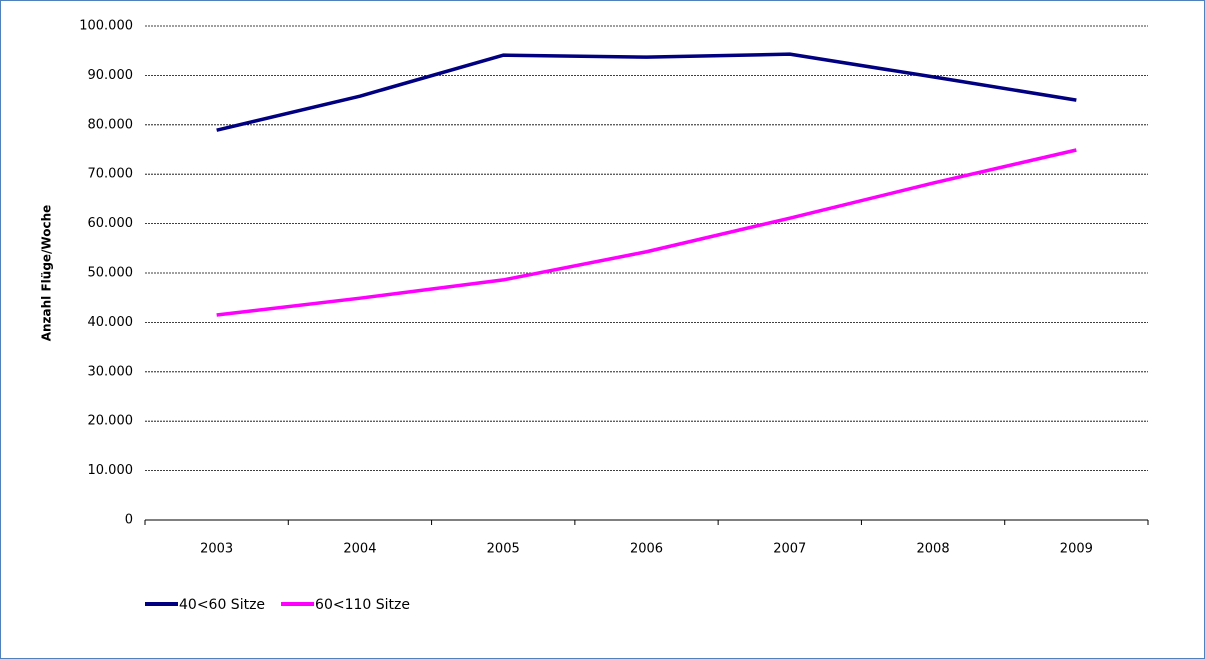 The width and height of the screenshot is (1205, 659). I want to click on x-tick-label: 2008, so click(933, 549).